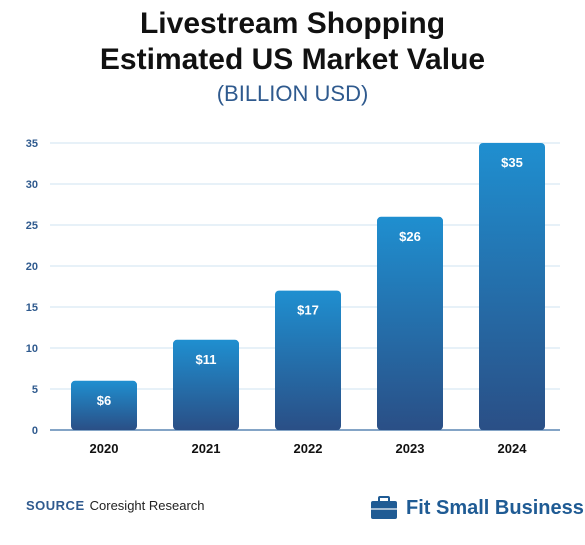 This screenshot has height=545, width=585. Describe the element at coordinates (55, 505) in the screenshot. I see `source-label: SOURCE` at that location.